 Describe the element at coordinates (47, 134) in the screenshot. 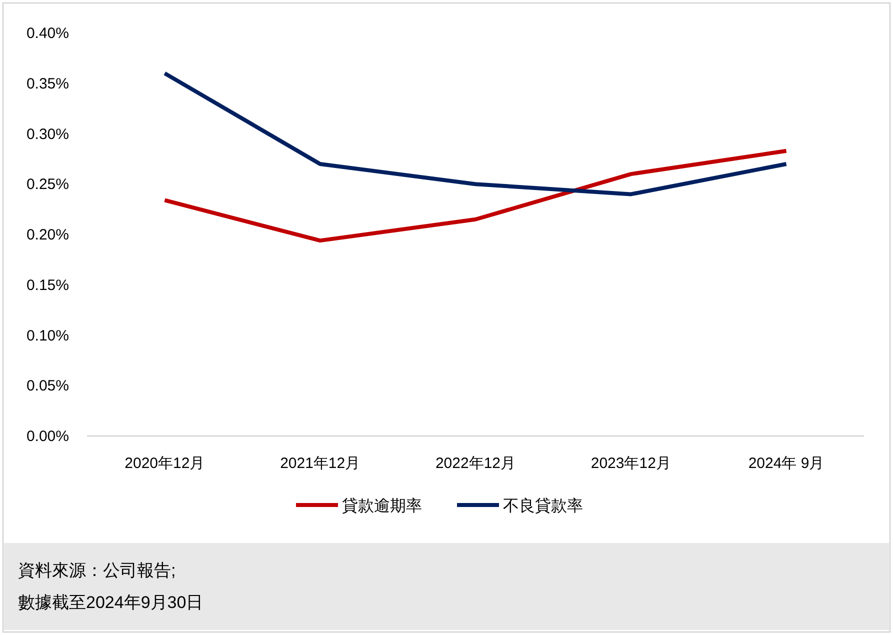

I see `y-tick-label: 0.30%` at that location.